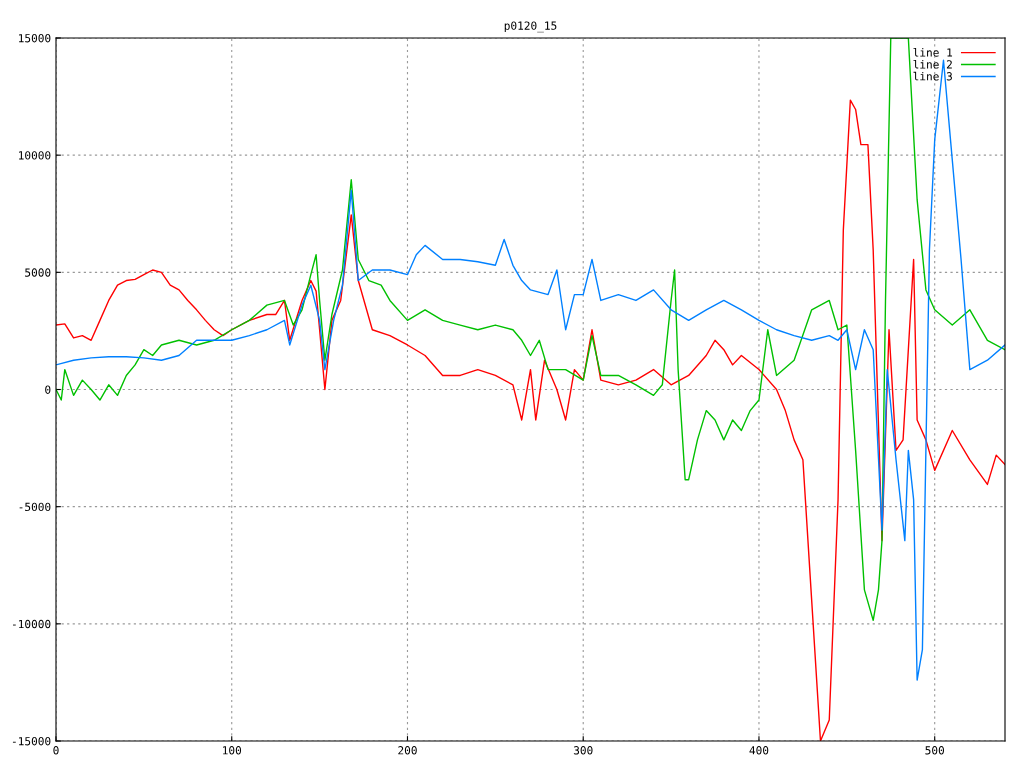 Image resolution: width=1024 pixels, height=768 pixels. I want to click on x-tick-label: 200, so click(407, 750).